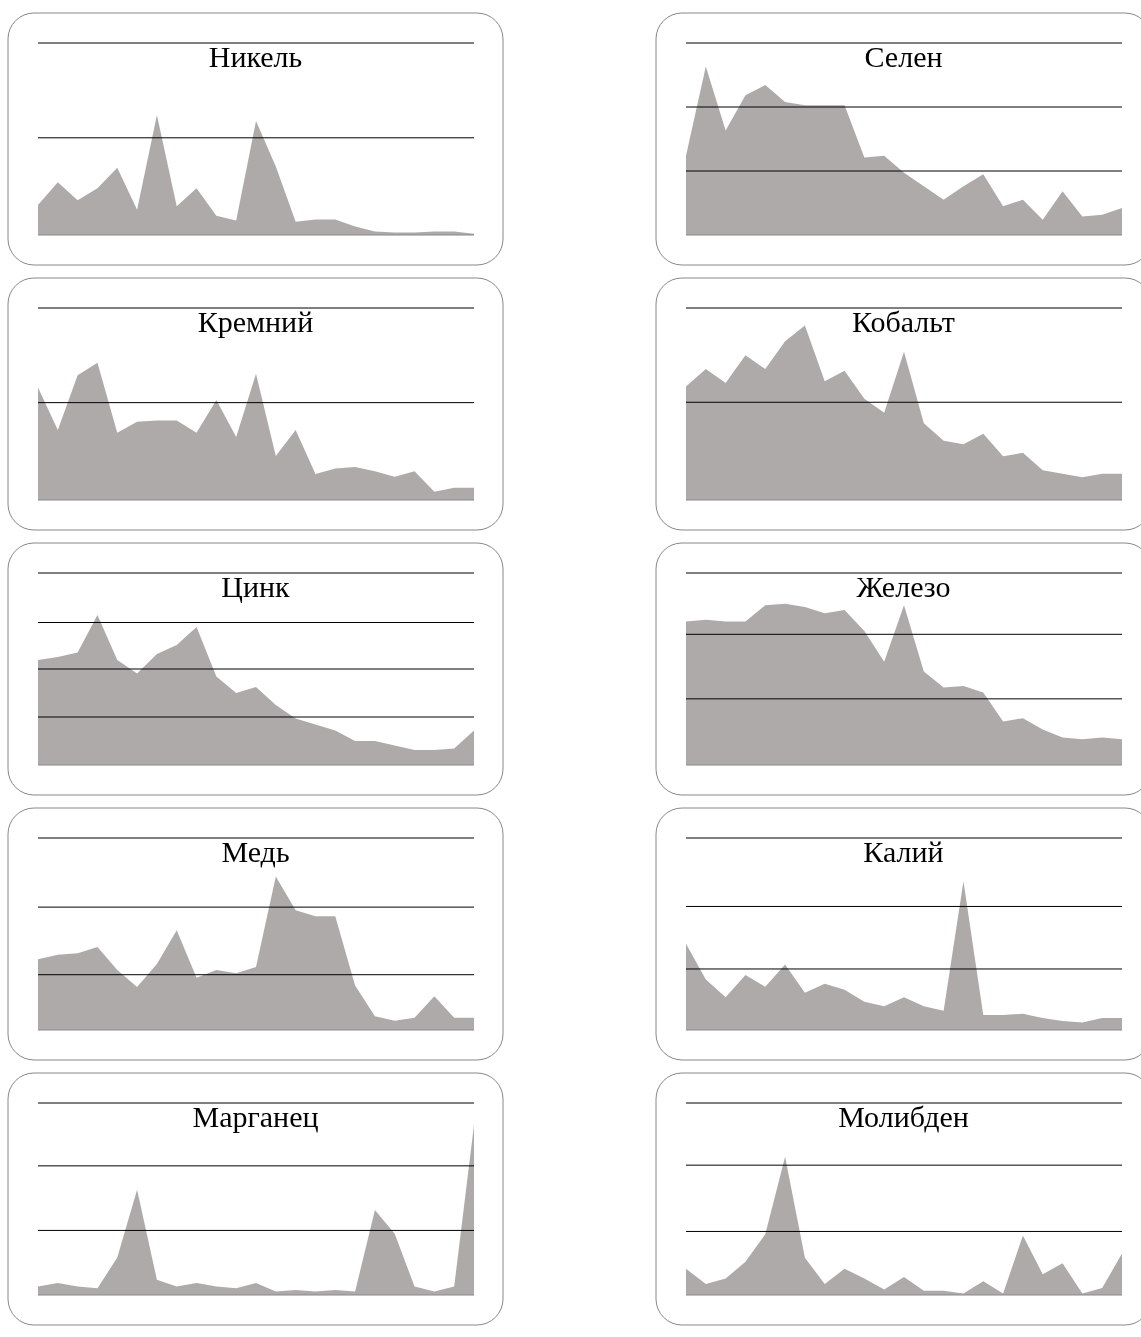  Describe the element at coordinates (903, 1116) in the screenshot. I see `chart-title: Молибден` at that location.